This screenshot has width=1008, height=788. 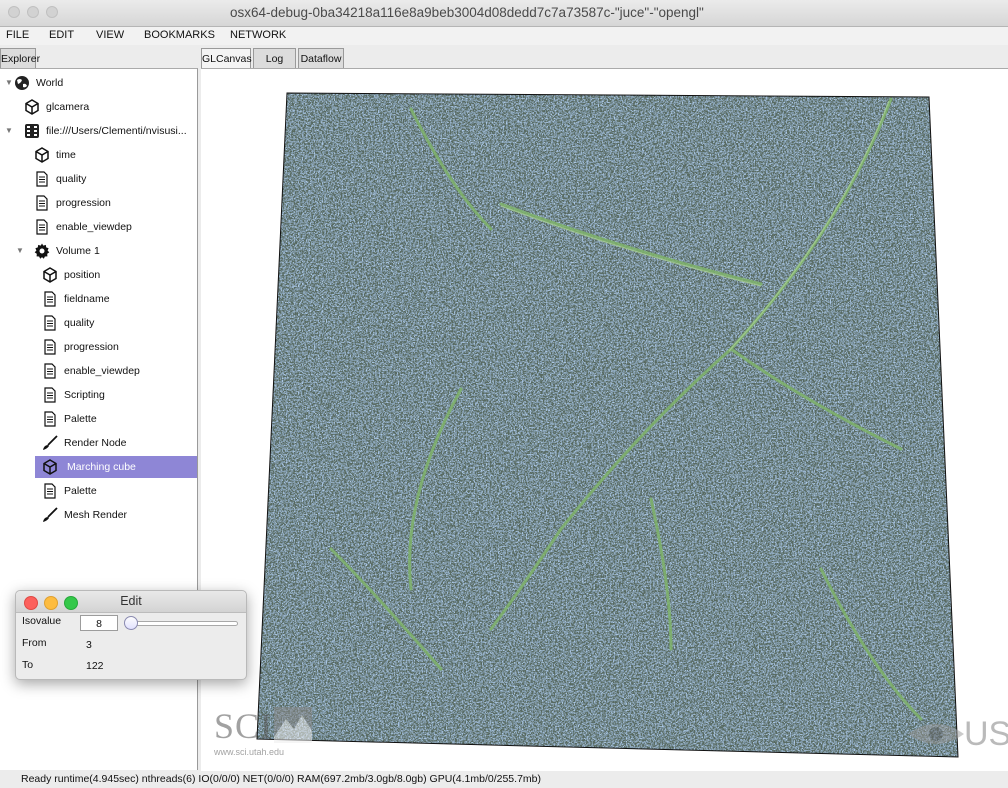 What do you see at coordinates (110, 35) in the screenshot?
I see `menu-view: VIEW` at bounding box center [110, 35].